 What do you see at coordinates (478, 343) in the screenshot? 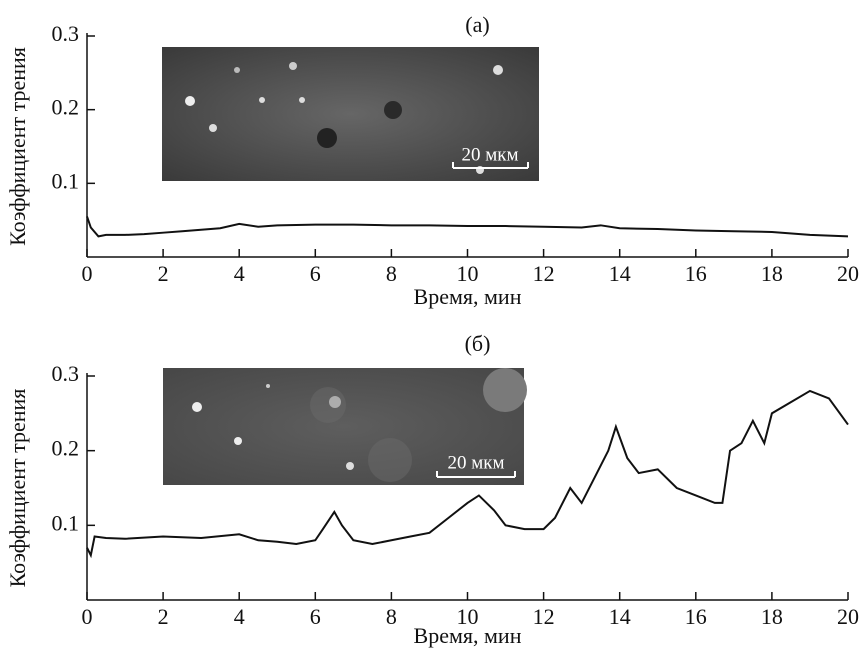
I see `chart-title: (б)` at bounding box center [478, 343].